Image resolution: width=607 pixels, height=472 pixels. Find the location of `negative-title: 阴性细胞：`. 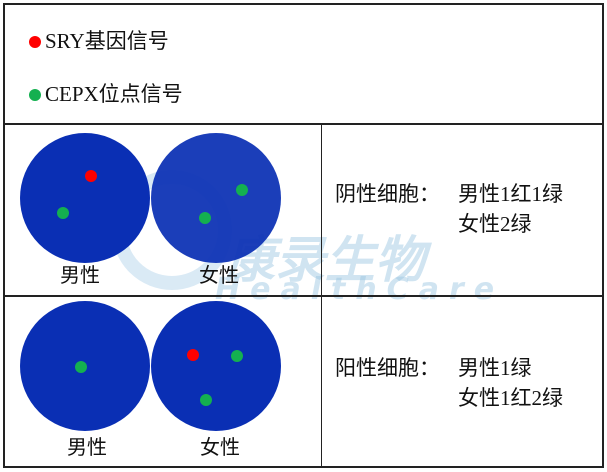

negative-title: 阴性细胞： is located at coordinates (387, 194).